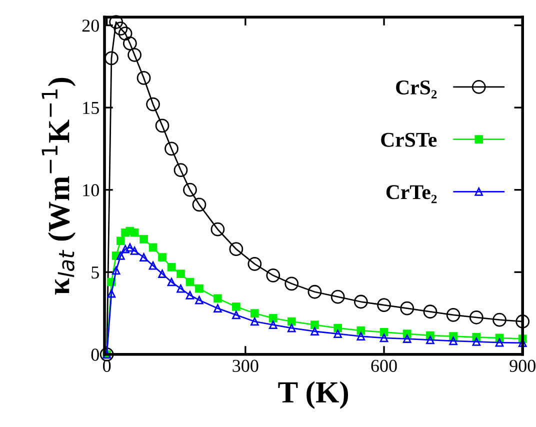 This screenshot has width=536, height=427. What do you see at coordinates (411, 194) in the screenshot?
I see `legend-label: CrTe₂` at bounding box center [411, 194].